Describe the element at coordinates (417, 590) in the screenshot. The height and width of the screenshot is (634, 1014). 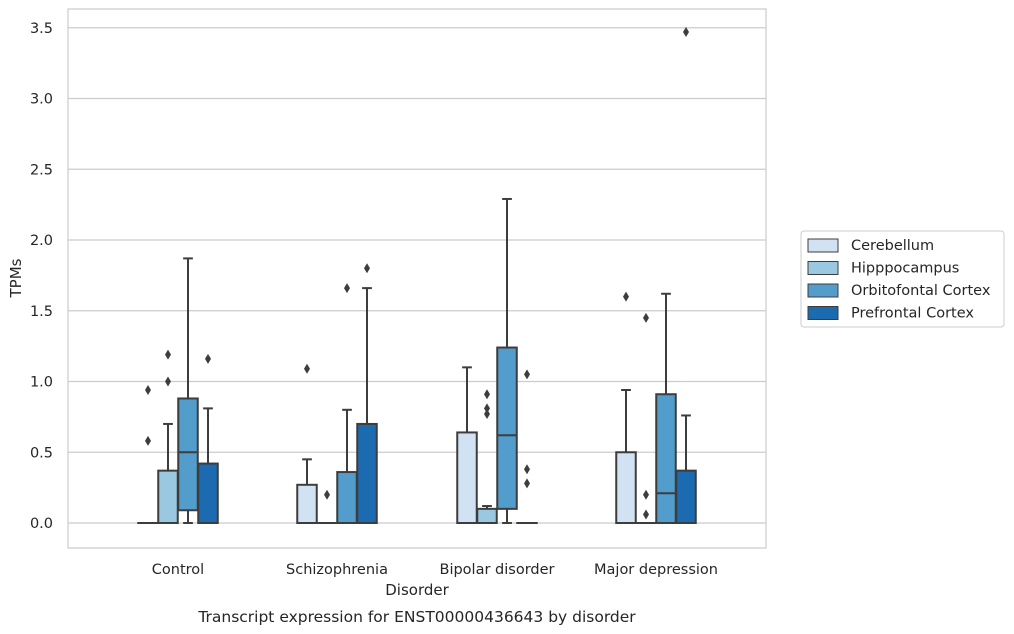
I see `x-axis-label: Disorder` at that location.